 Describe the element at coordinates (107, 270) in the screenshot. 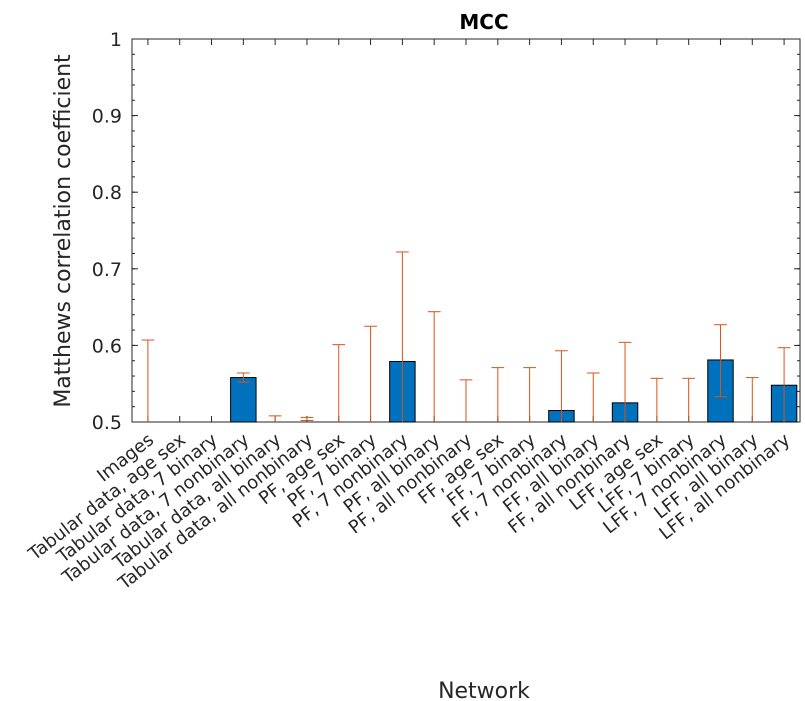

I see `y-tick-label: 0.7` at that location.